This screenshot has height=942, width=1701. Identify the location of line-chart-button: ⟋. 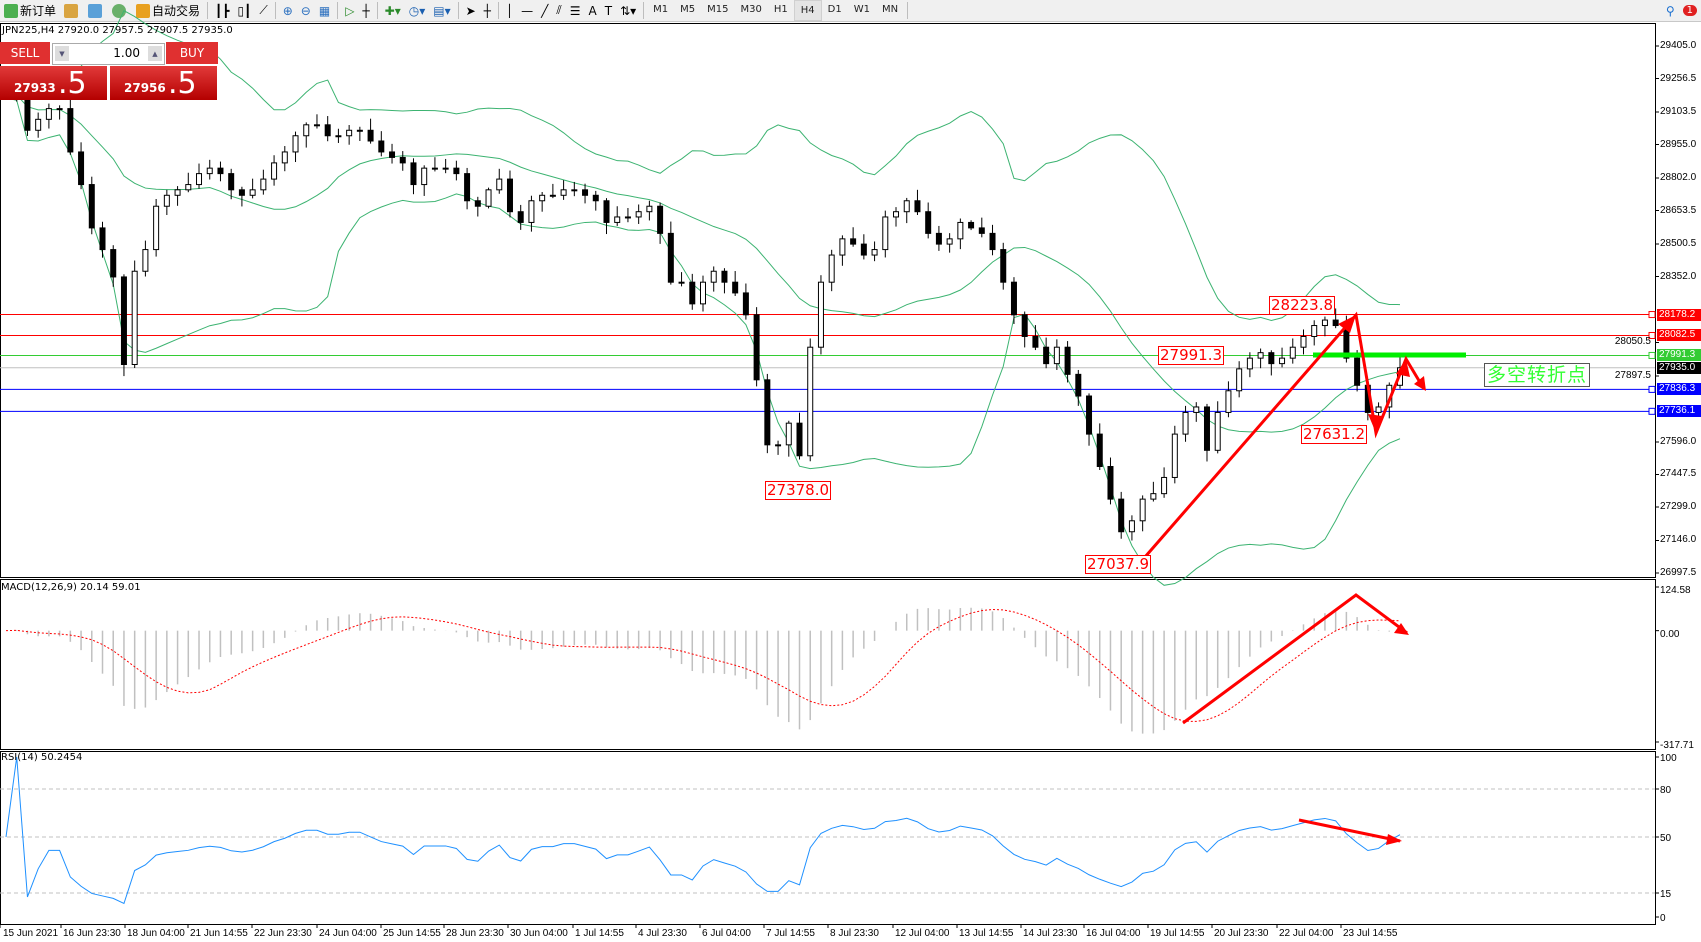
(263, 10).